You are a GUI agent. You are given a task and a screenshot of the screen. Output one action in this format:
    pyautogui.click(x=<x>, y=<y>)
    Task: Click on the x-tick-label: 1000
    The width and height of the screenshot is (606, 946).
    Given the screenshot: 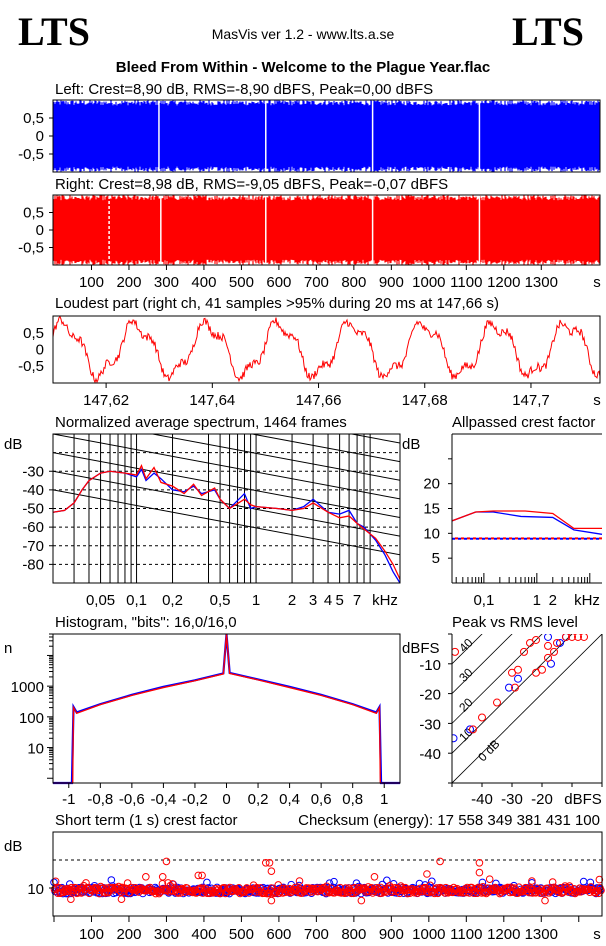 What is the action you would take?
    pyautogui.click(x=428, y=934)
    